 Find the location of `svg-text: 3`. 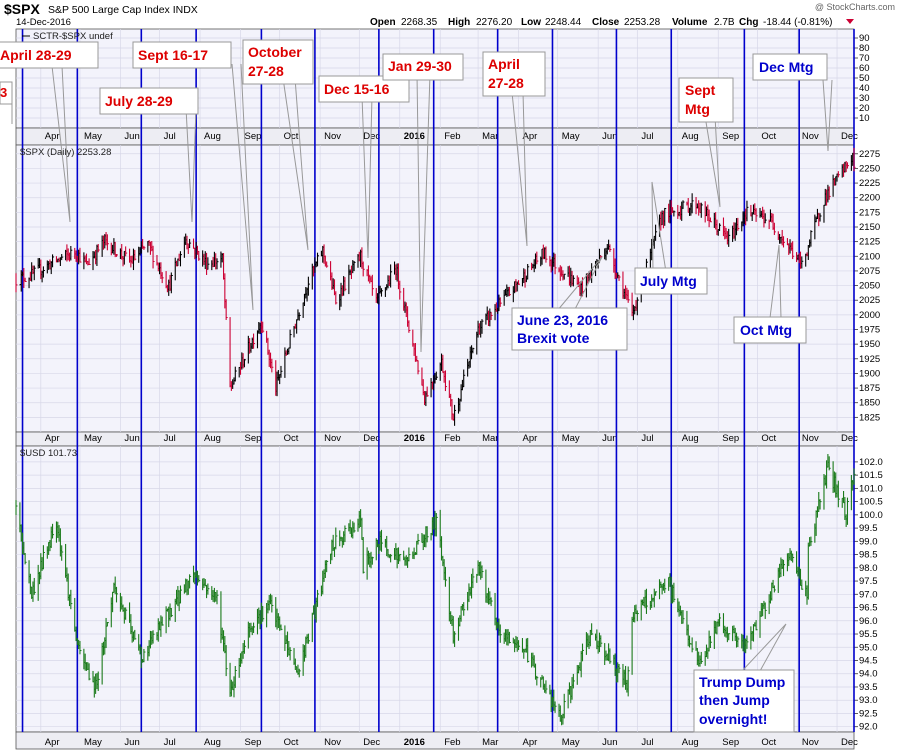

svg-text: 3 is located at coordinates (3, 92).